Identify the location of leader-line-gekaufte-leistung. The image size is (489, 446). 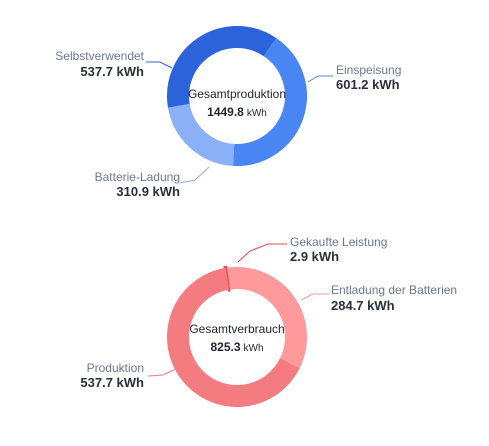
(262, 253).